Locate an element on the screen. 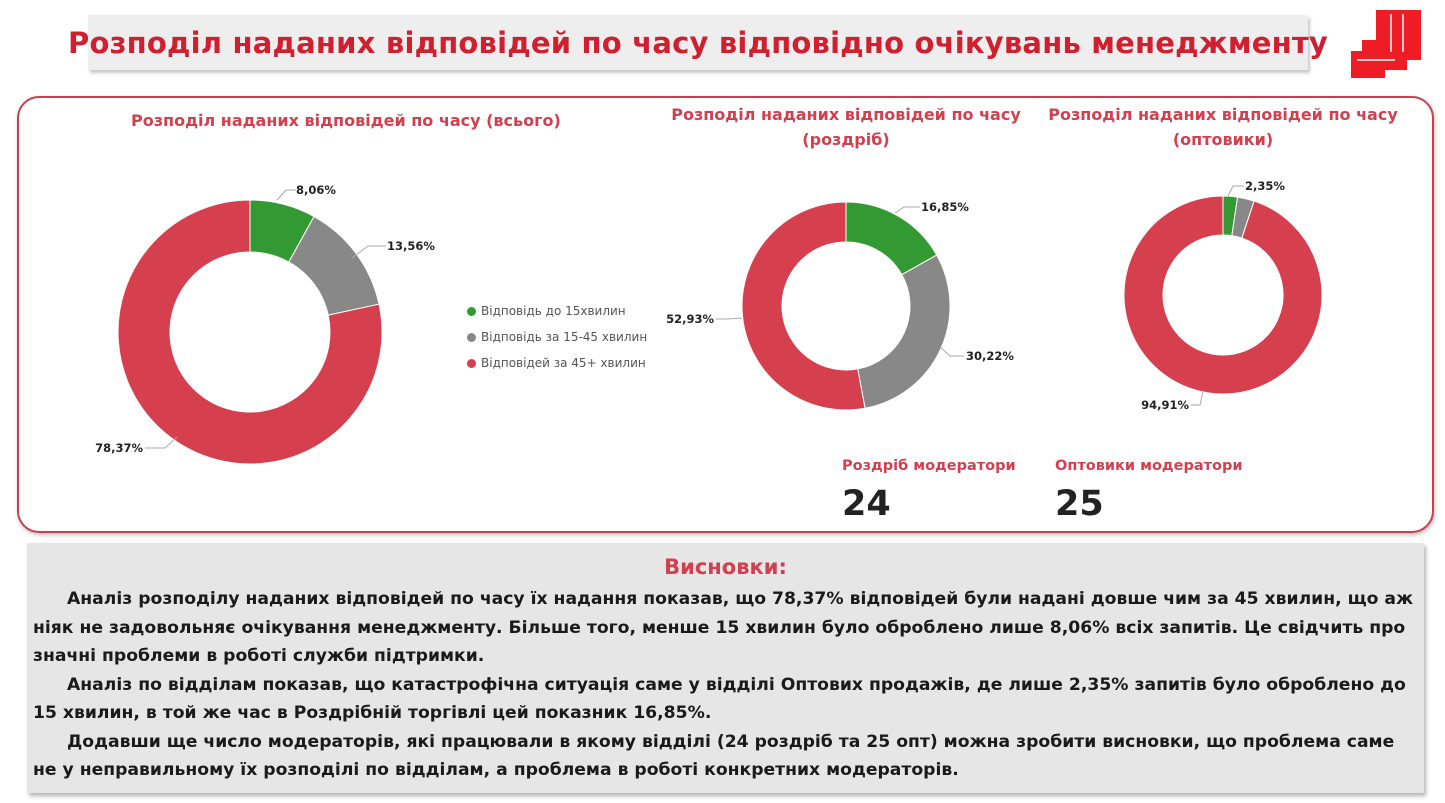  legend-item-15-45: Відповідь за 15-45 хвилин is located at coordinates (557, 337).